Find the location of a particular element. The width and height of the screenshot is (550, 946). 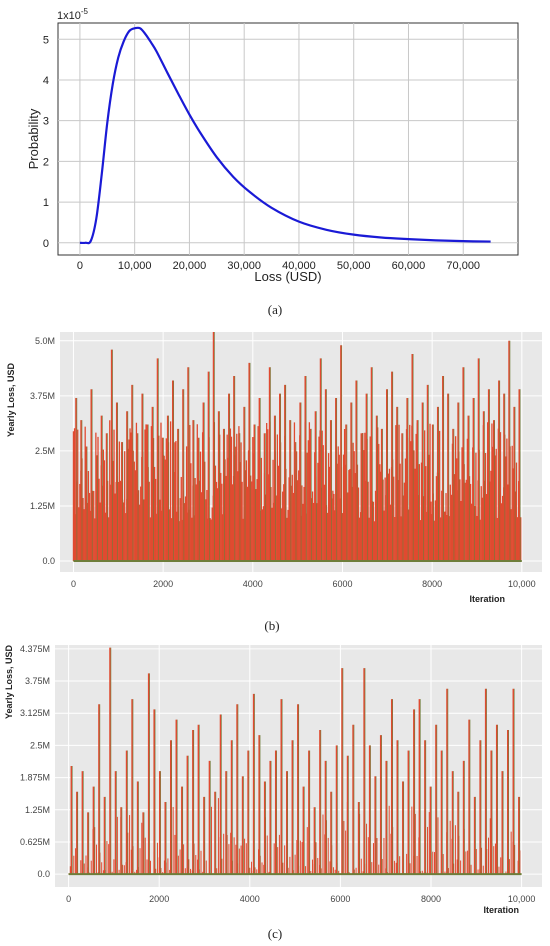

chart-c-y-tick-label: 1.875M is located at coordinates (35, 778).